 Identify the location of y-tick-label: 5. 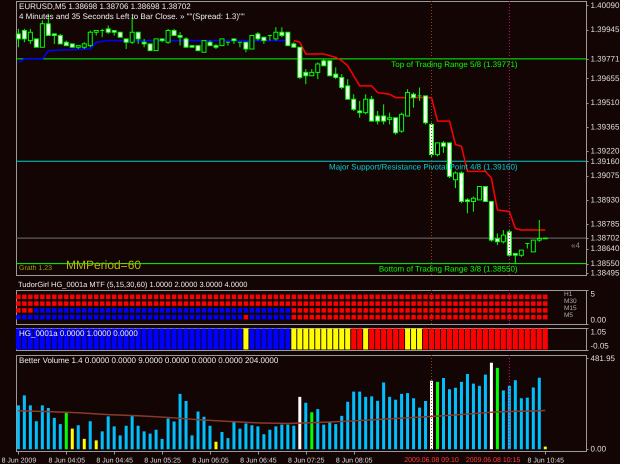
(593, 294).